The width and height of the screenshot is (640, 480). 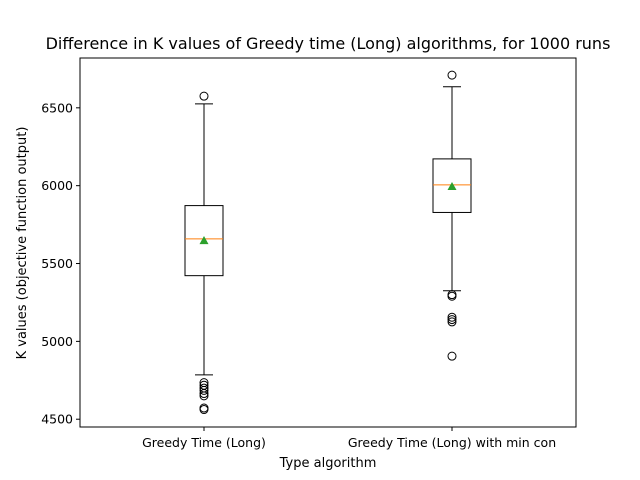 What do you see at coordinates (57, 263) in the screenshot?
I see `y-tick-label: 5500` at bounding box center [57, 263].